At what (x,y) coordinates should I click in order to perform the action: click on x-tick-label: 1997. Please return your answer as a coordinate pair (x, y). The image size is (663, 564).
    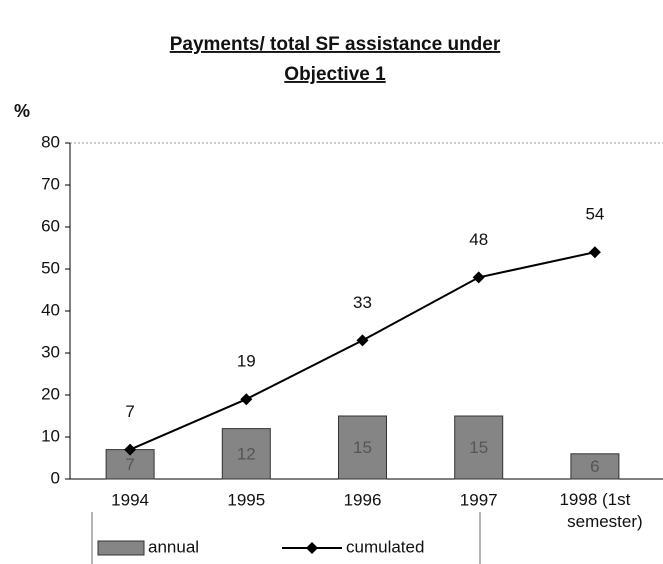
    Looking at the image, I should click on (479, 499).